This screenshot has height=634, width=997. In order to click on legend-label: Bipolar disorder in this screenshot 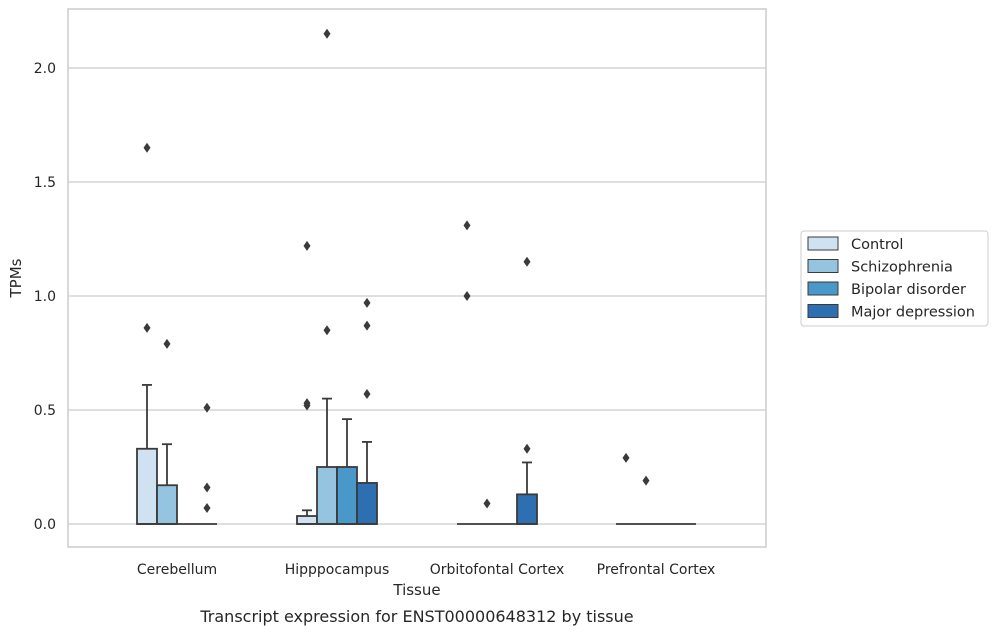, I will do `click(908, 290)`.